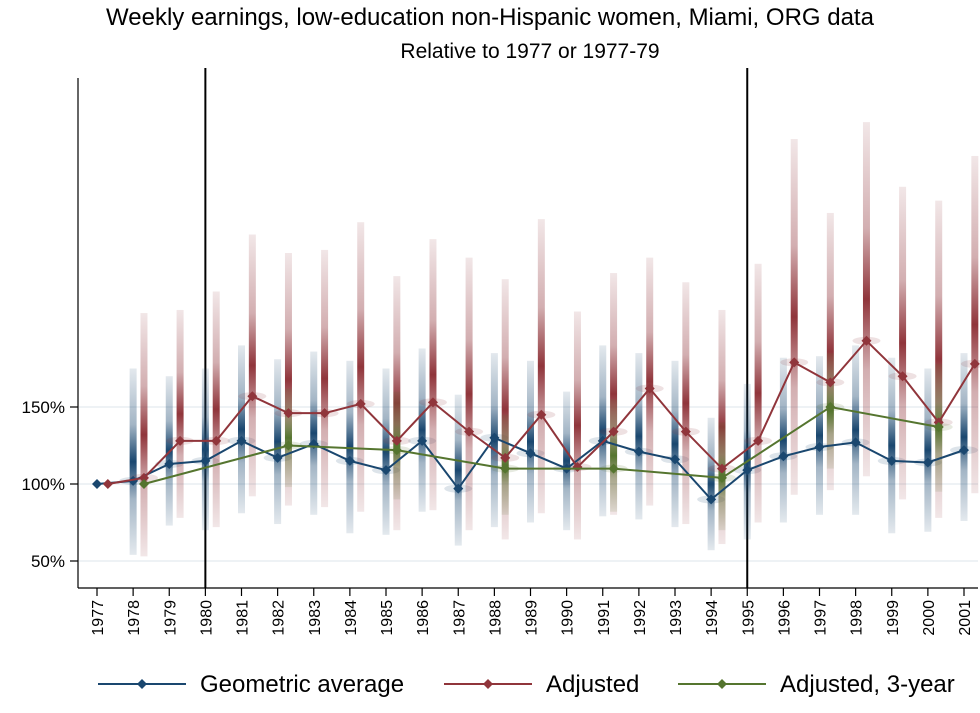  I want to click on y-tick-label: 100%, so click(43, 484).